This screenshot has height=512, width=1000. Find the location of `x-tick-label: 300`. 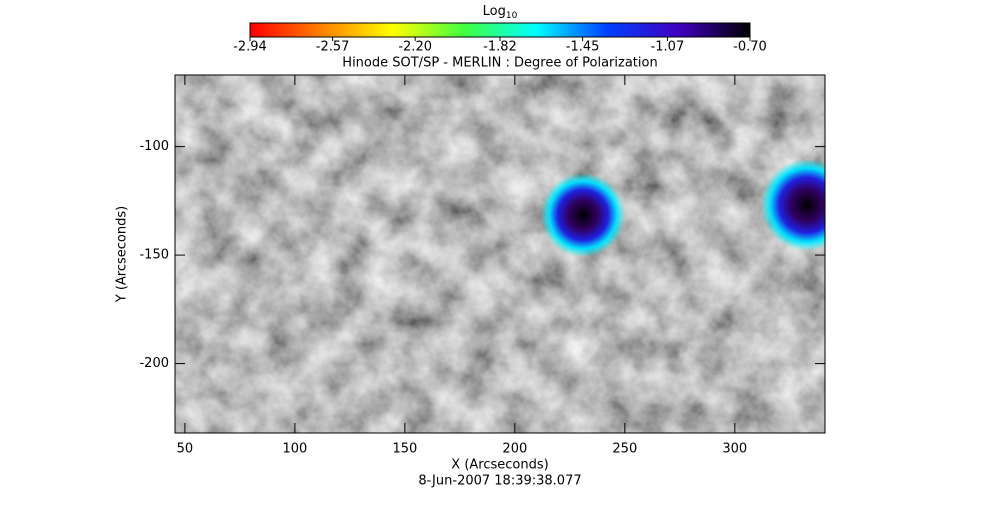

x-tick-label: 300 is located at coordinates (734, 449).